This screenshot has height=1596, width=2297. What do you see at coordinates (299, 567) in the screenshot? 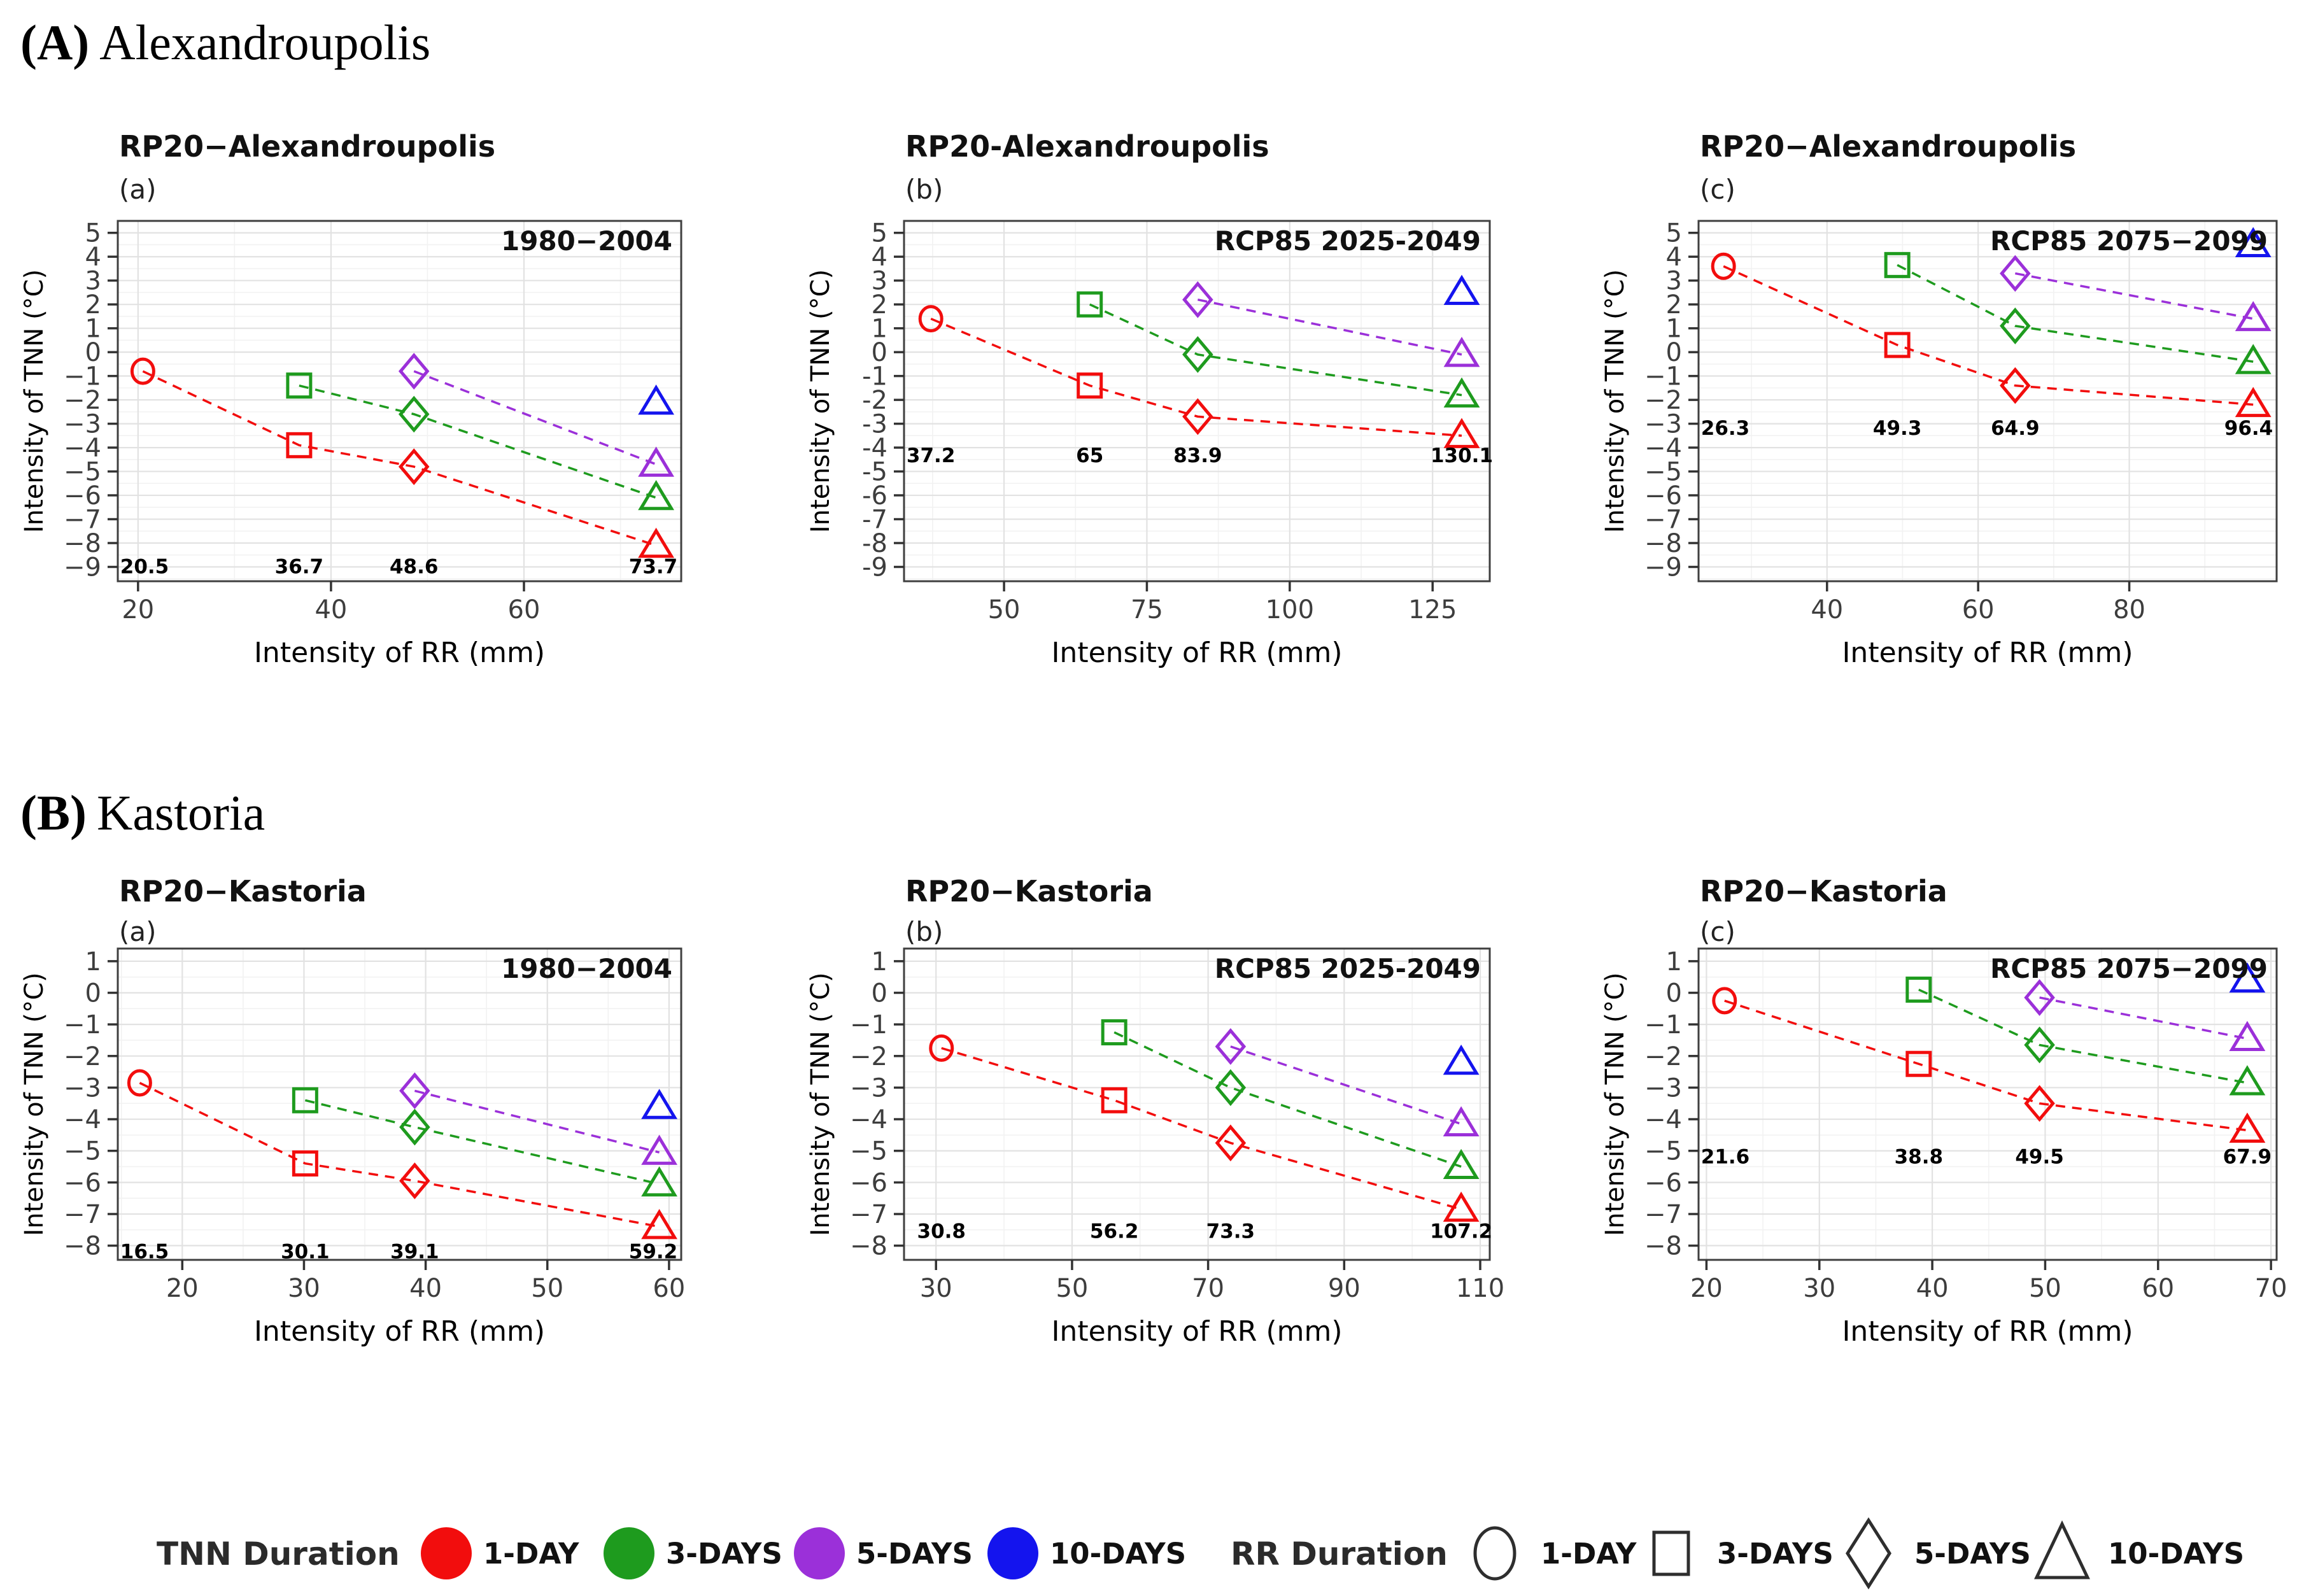
I see `x-value-label: 36.7` at bounding box center [299, 567].